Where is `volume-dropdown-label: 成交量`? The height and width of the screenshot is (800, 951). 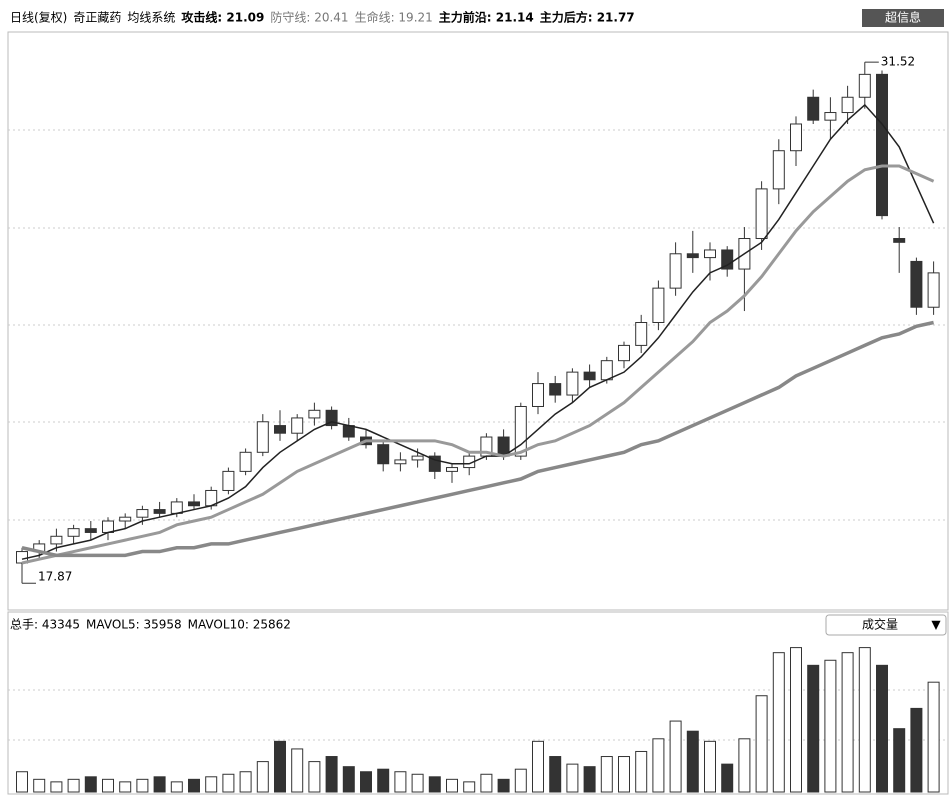
volume-dropdown-label: 成交量 is located at coordinates (880, 624).